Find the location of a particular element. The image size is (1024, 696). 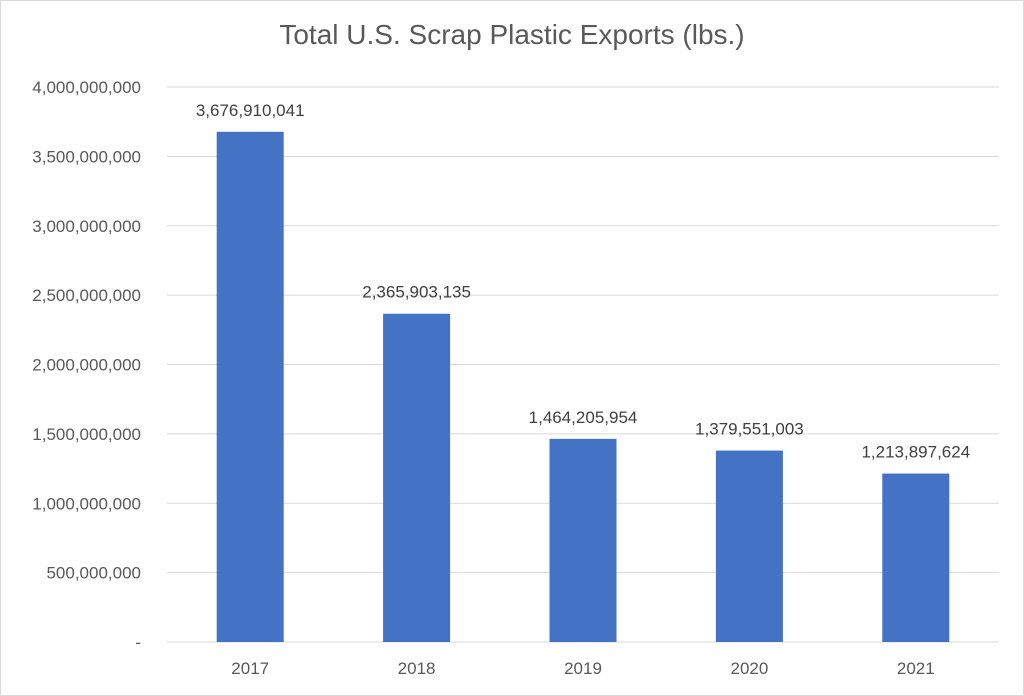

x-tick-label: 2021 is located at coordinates (916, 668).